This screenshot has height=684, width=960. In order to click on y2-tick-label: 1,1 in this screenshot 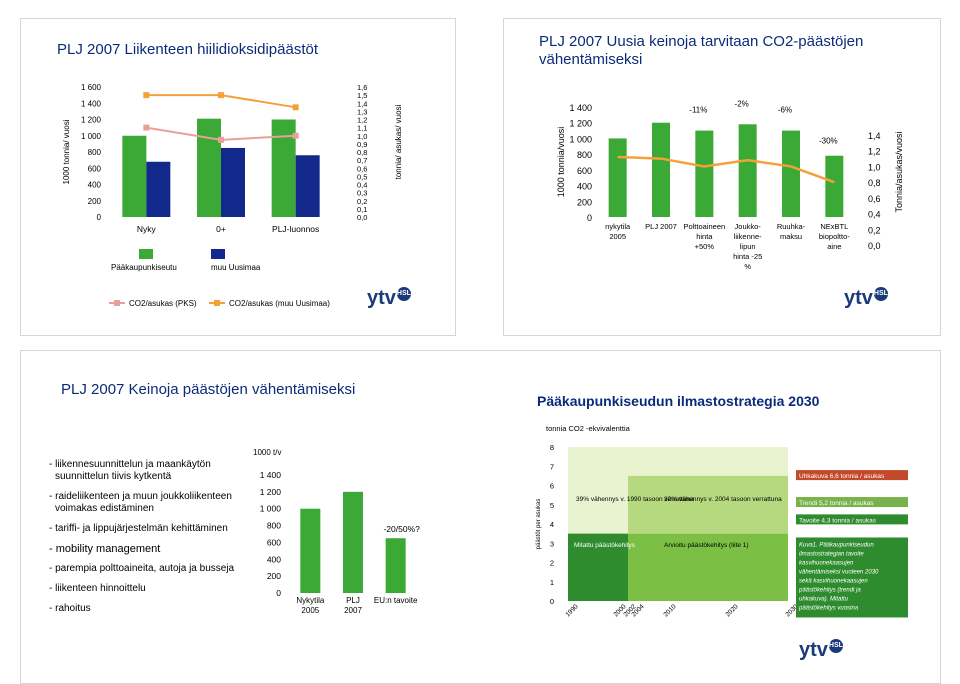, I will do `click(362, 128)`.